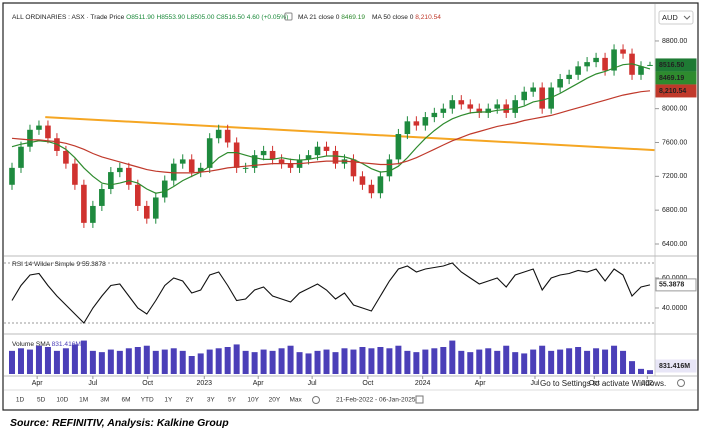  Describe the element at coordinates (140, 17) in the screenshot. I see `ohlc-open: O8511.90` at that location.